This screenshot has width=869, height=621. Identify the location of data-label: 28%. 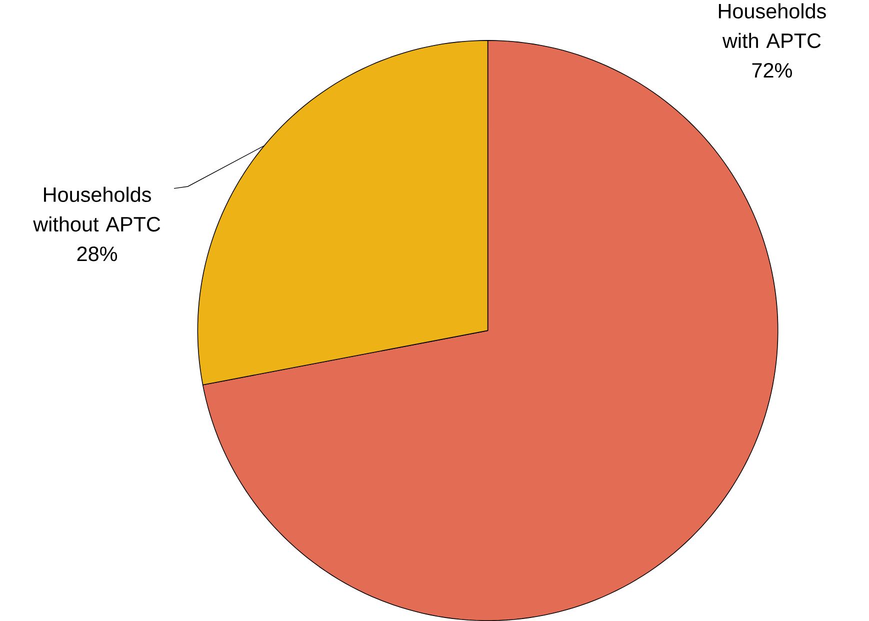
(97, 254).